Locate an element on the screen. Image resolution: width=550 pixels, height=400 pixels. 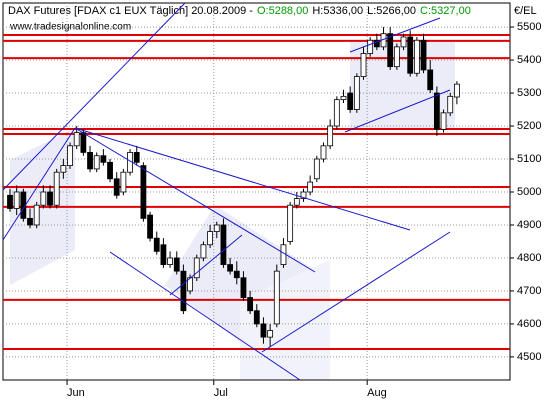
y-tick-label: 5400 is located at coordinates (529, 60).